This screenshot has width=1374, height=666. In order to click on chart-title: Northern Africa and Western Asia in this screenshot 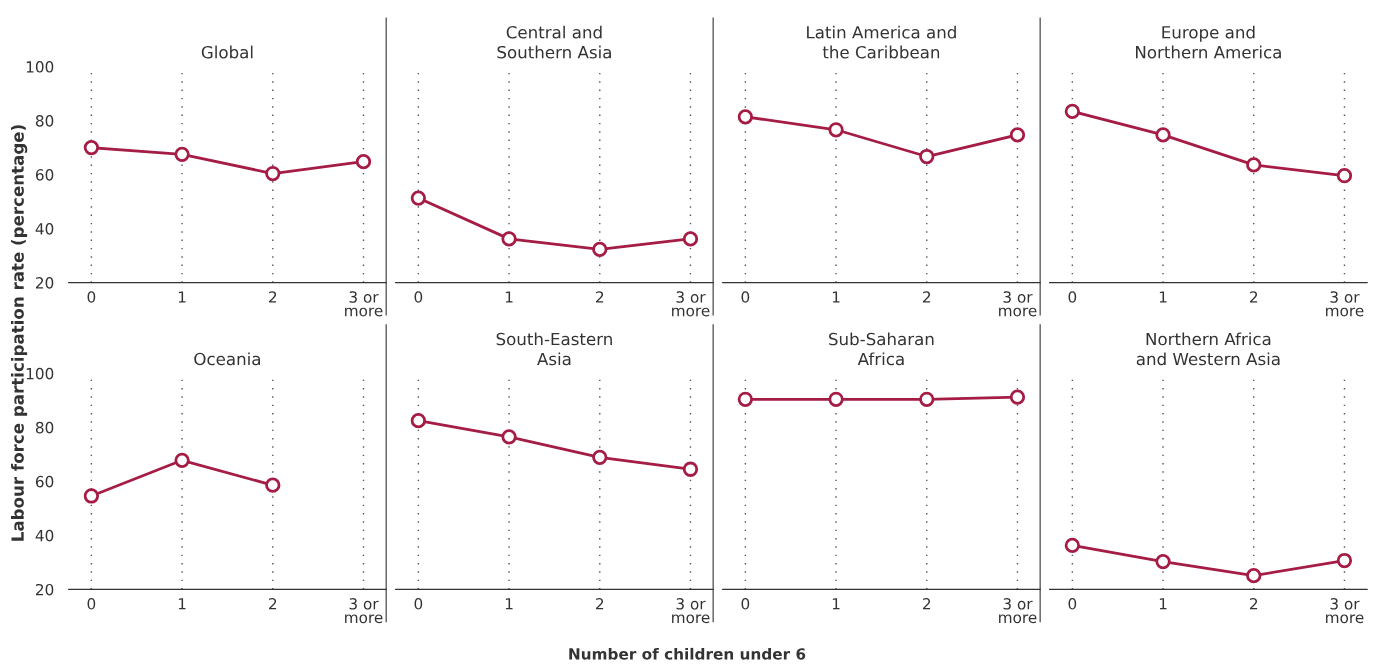, I will do `click(1208, 349)`.